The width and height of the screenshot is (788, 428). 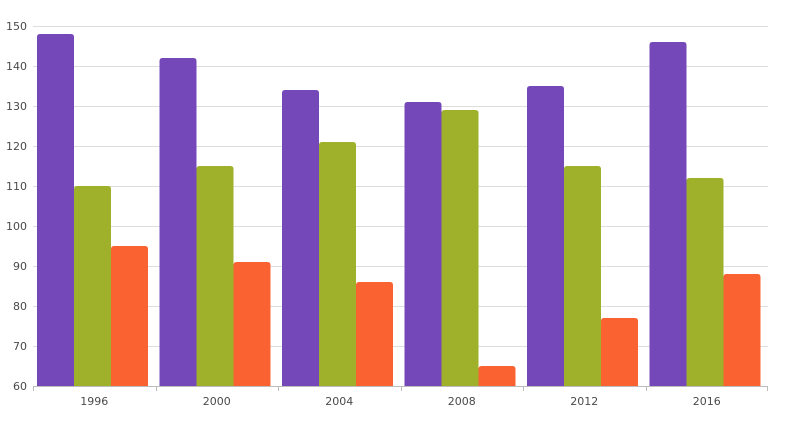 I want to click on y-tick-label: 120, so click(x=16, y=146).